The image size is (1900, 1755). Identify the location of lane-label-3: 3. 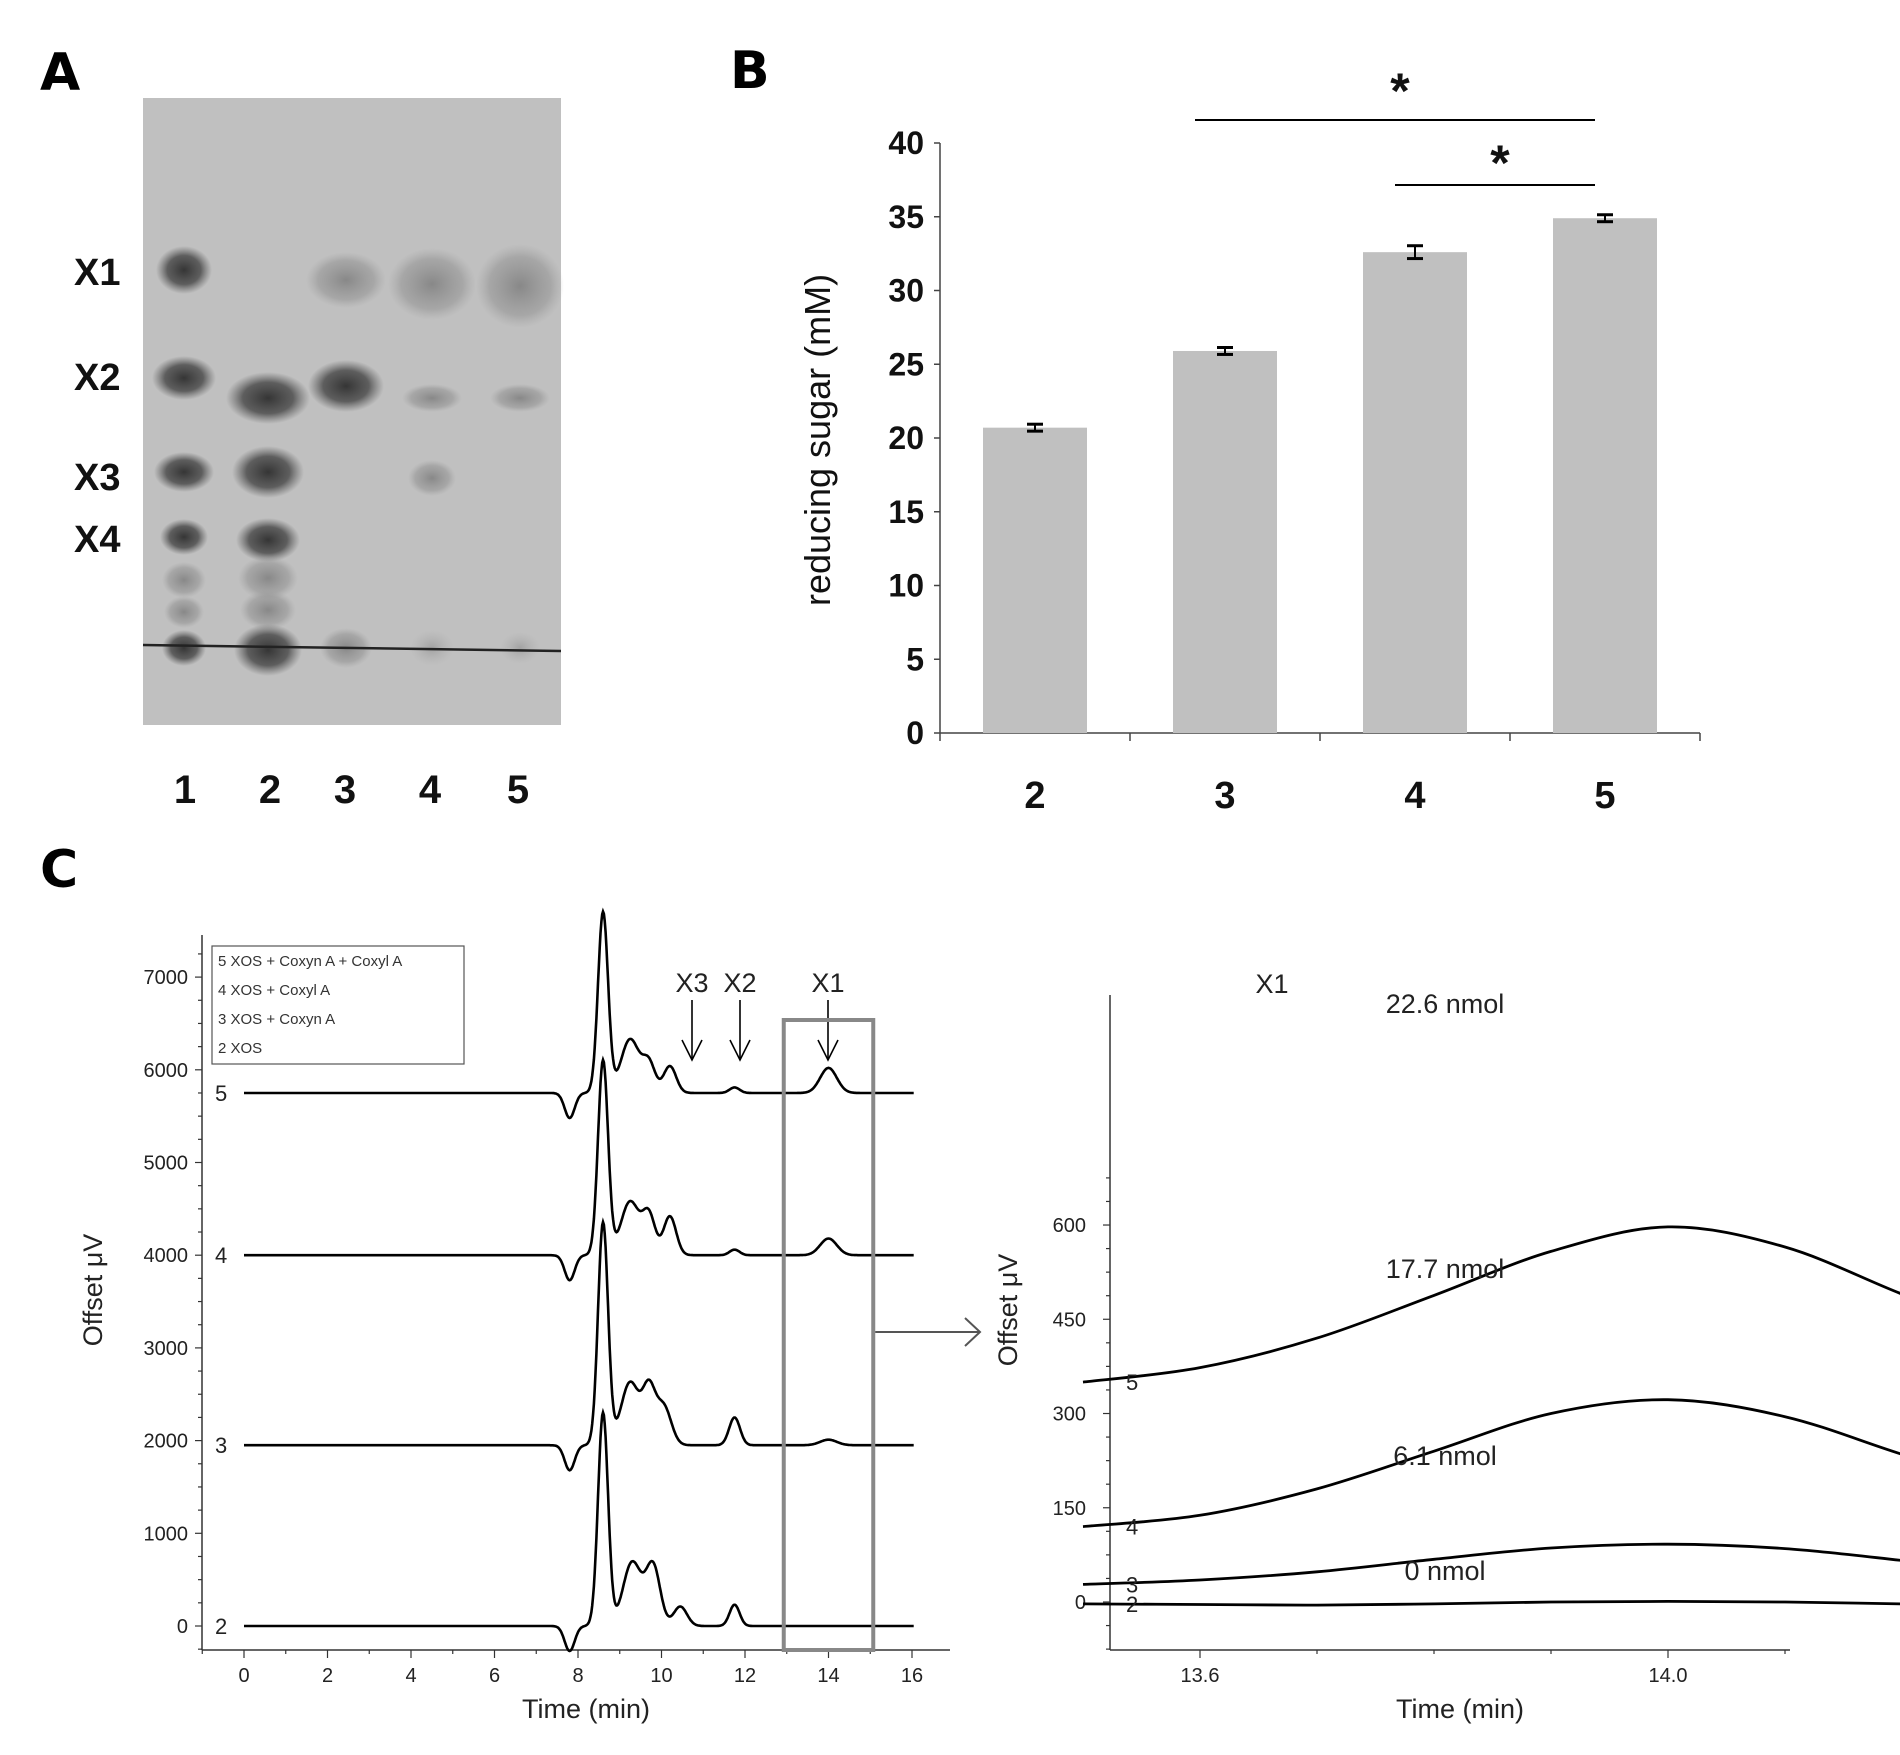
(345, 790).